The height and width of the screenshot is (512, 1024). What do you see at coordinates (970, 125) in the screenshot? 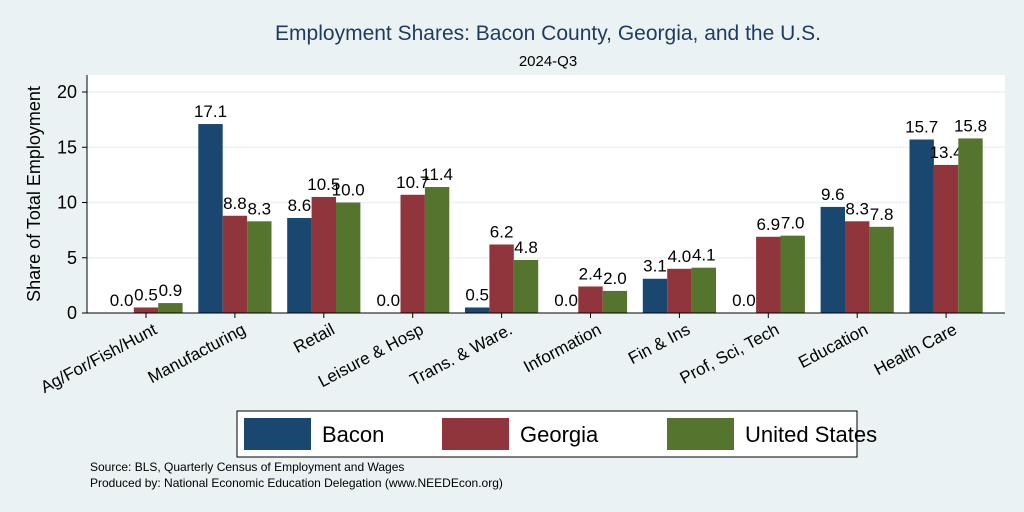
I see `data-label: 15.8` at bounding box center [970, 125].